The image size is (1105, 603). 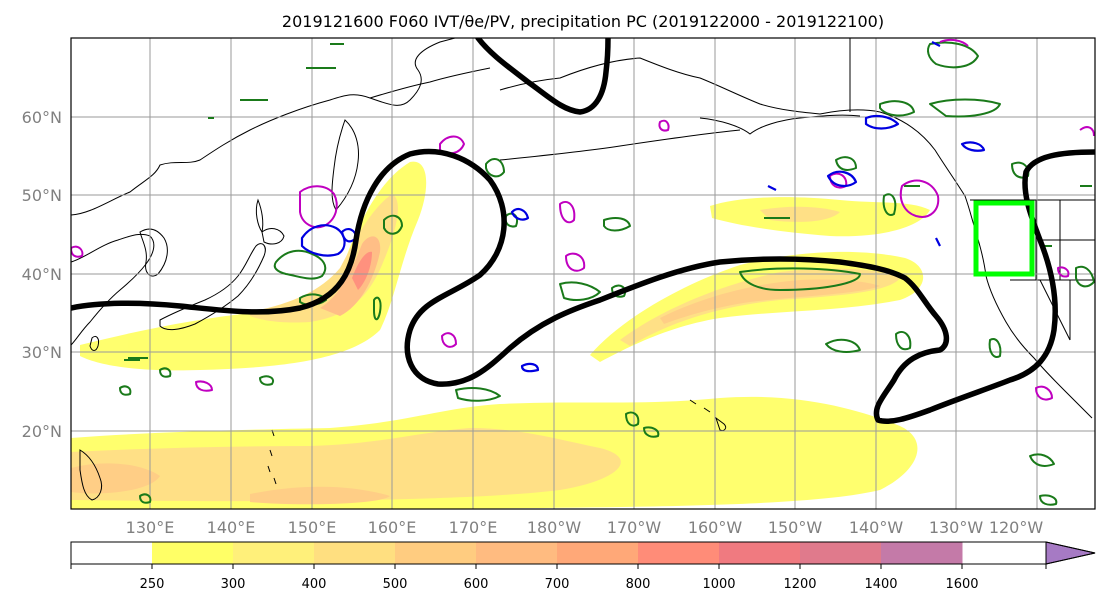 I want to click on coast-mariana-islands, so click(x=272, y=457).